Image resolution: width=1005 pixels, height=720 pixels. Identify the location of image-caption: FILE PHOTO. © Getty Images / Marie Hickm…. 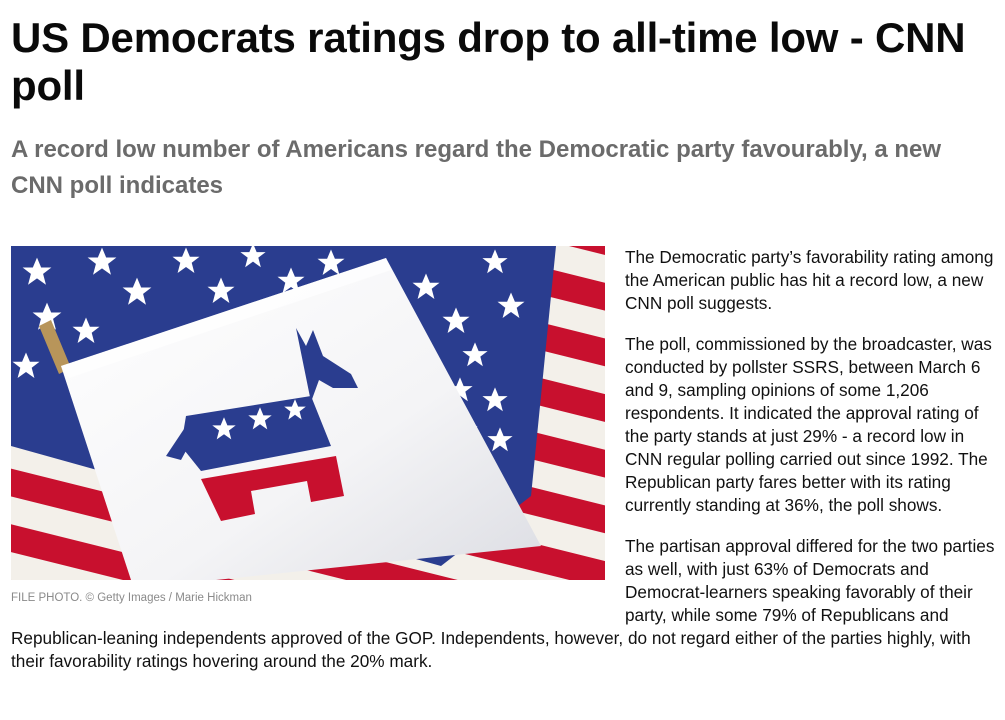
(131, 598).